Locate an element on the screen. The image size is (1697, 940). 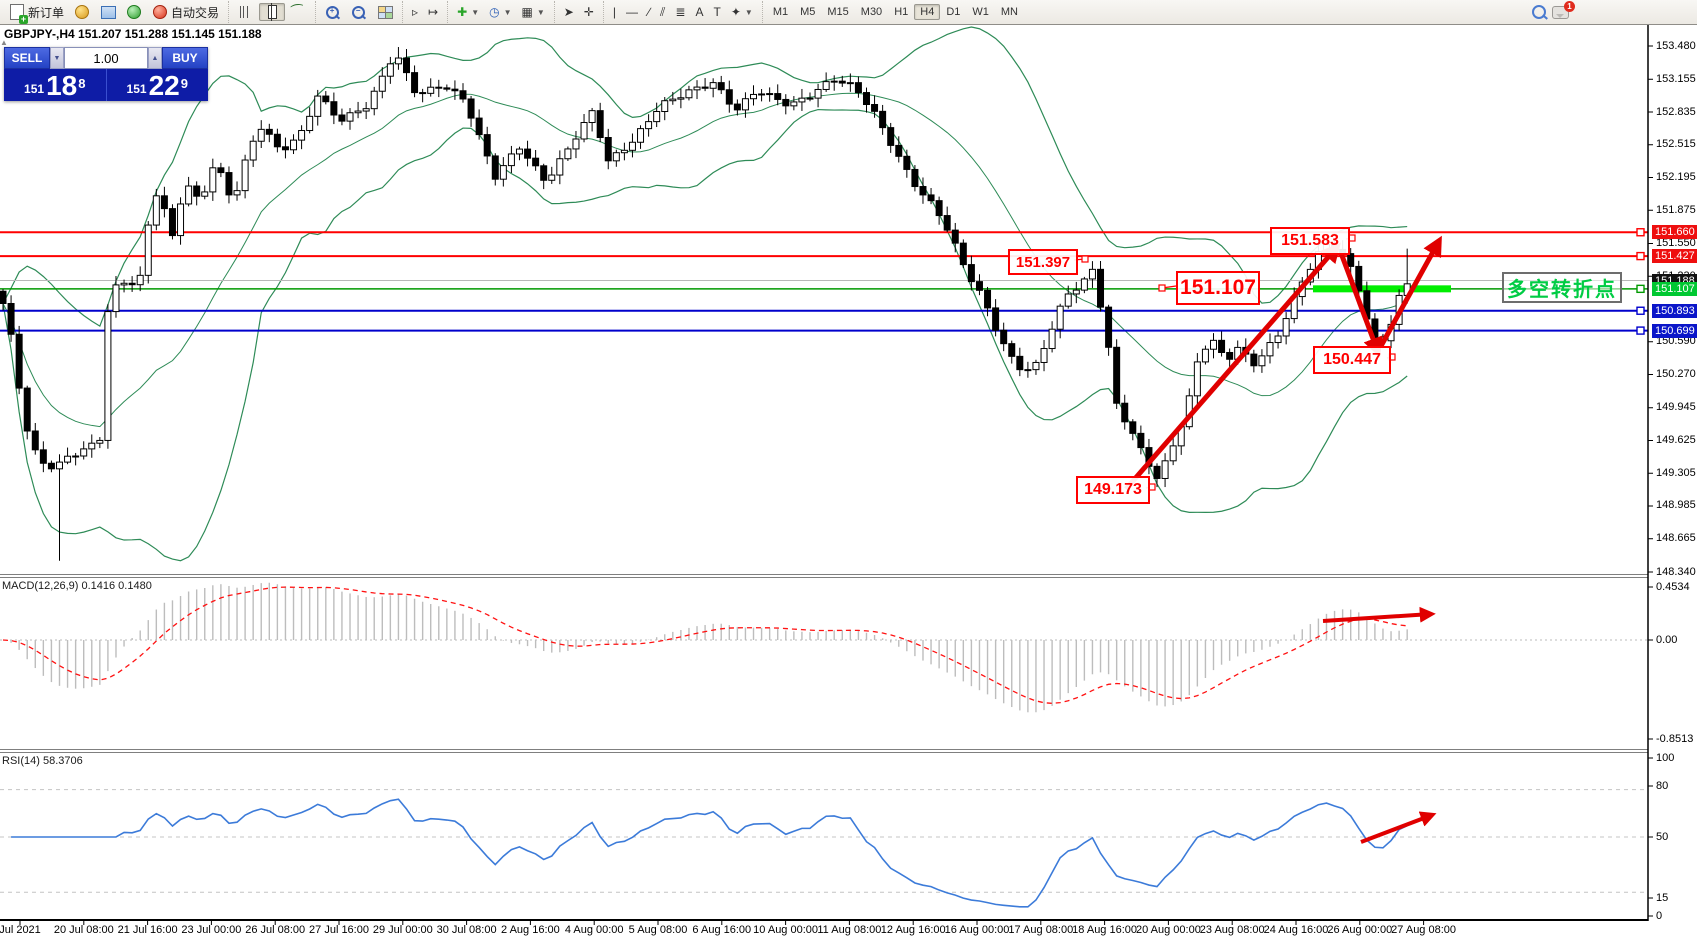
text-label-button: T is located at coordinates (716, 12).